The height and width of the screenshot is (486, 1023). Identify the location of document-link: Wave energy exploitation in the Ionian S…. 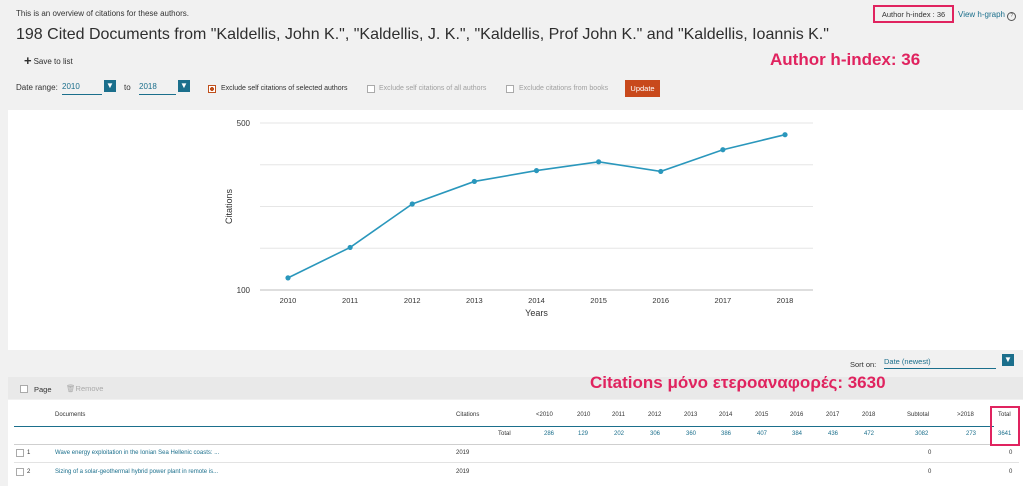
(137, 453).